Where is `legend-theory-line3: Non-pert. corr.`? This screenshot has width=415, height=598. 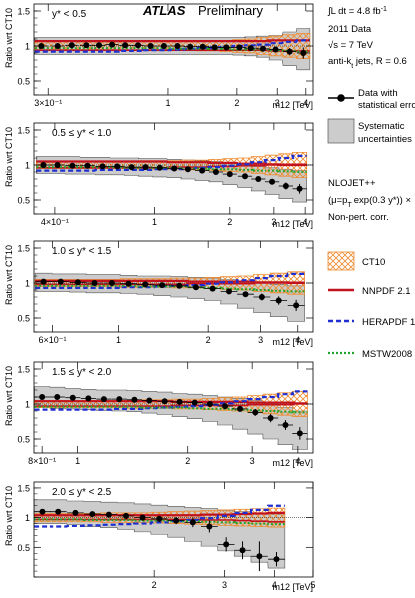 legend-theory-line3: Non-pert. corr. is located at coordinates (358, 217).